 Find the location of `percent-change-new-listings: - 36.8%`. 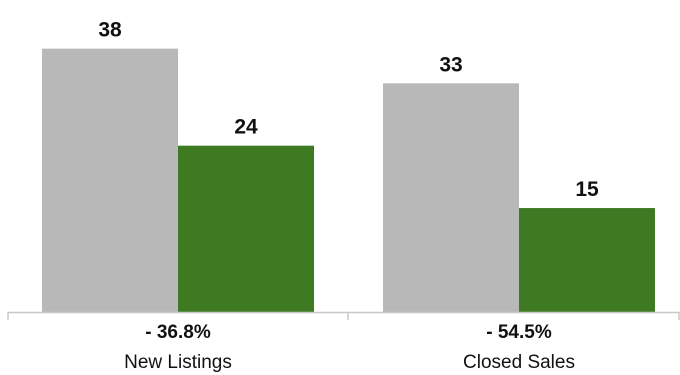

percent-change-new-listings: - 36.8% is located at coordinates (178, 332).